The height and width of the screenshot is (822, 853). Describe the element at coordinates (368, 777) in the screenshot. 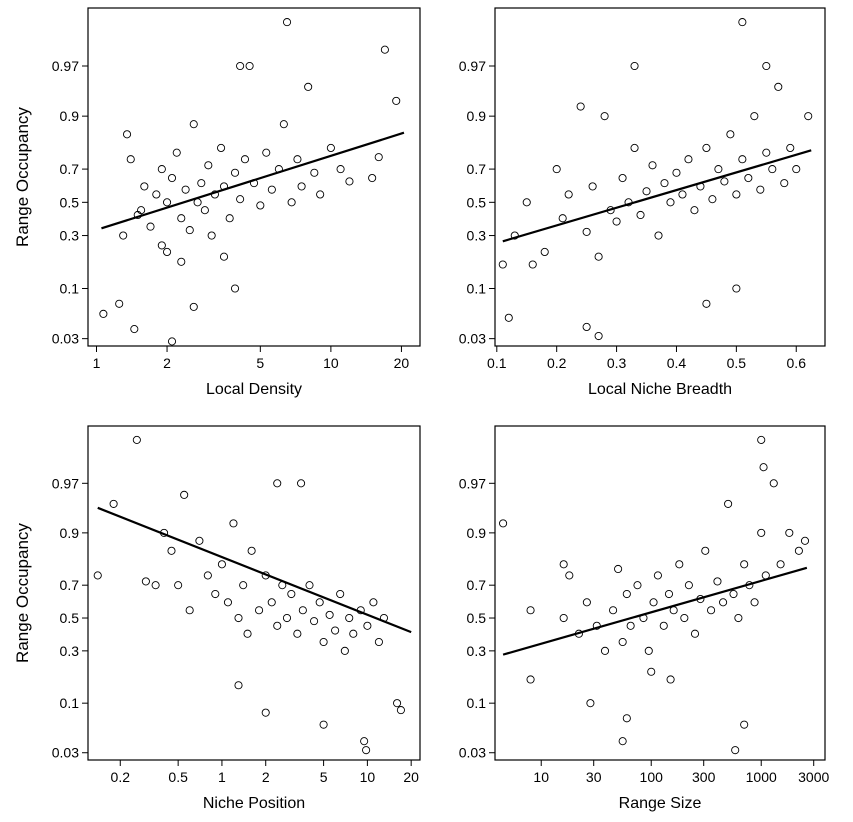

I see `x-tick-label: 10` at that location.